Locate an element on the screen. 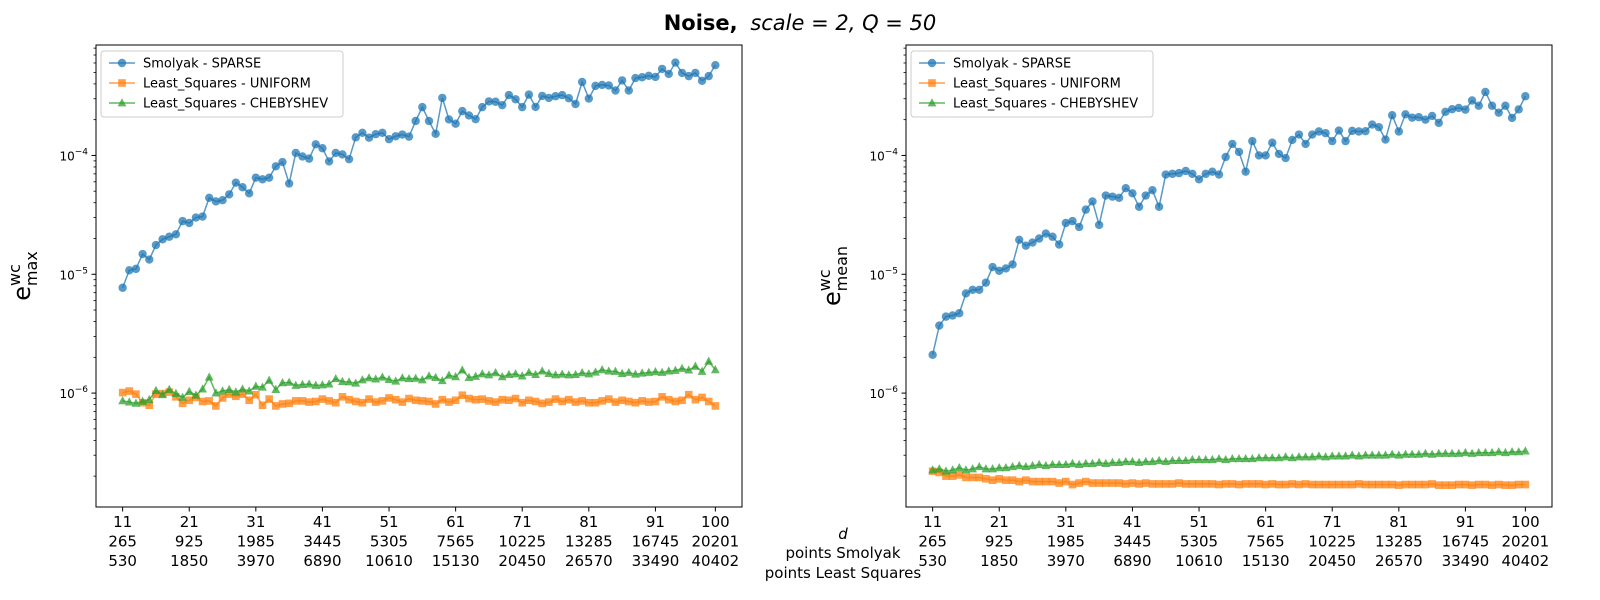 The image size is (1600, 600). x-tick-label: 5305 is located at coordinates (1199, 542).